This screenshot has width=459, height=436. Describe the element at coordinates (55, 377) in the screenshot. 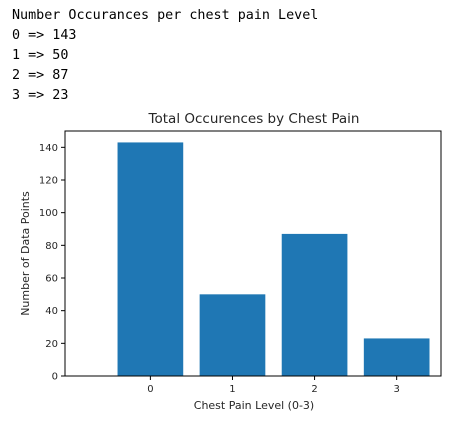

I see `y-tick-label: 0` at that location.